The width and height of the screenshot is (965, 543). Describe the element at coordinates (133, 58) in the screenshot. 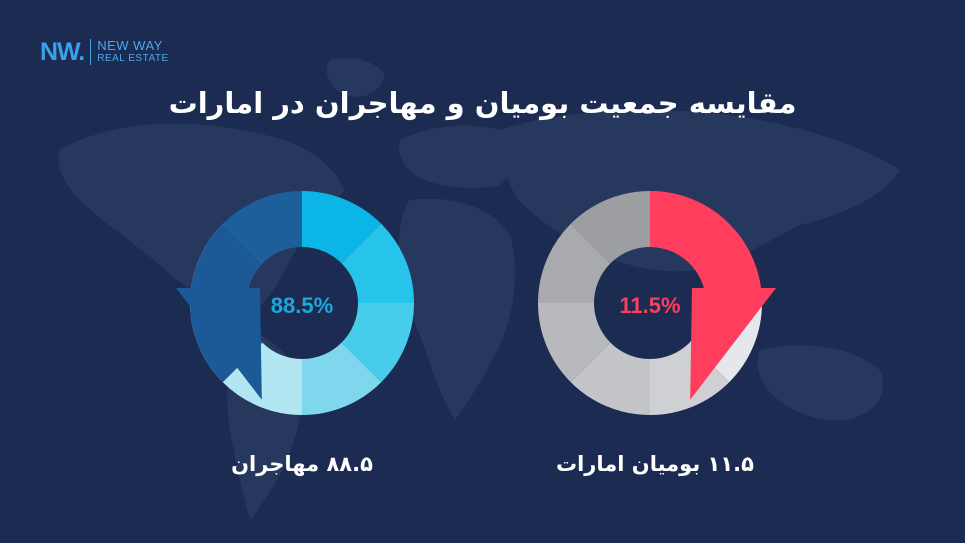

I see `logo-line-2: REAL ESTATE` at that location.